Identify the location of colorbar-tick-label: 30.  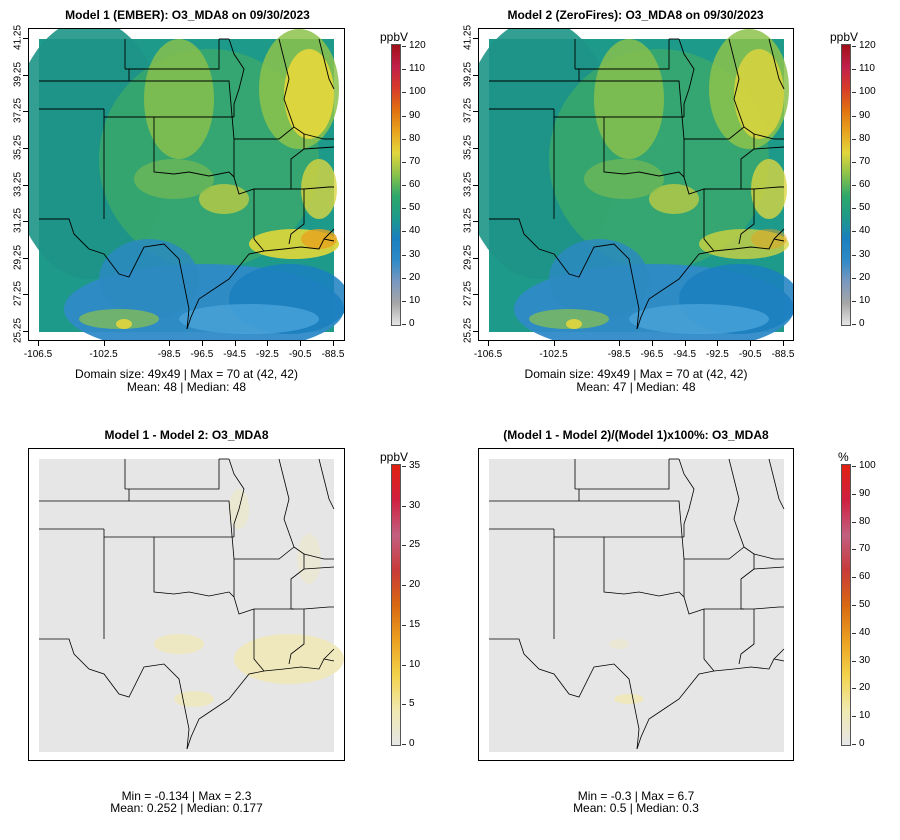
(415, 254).